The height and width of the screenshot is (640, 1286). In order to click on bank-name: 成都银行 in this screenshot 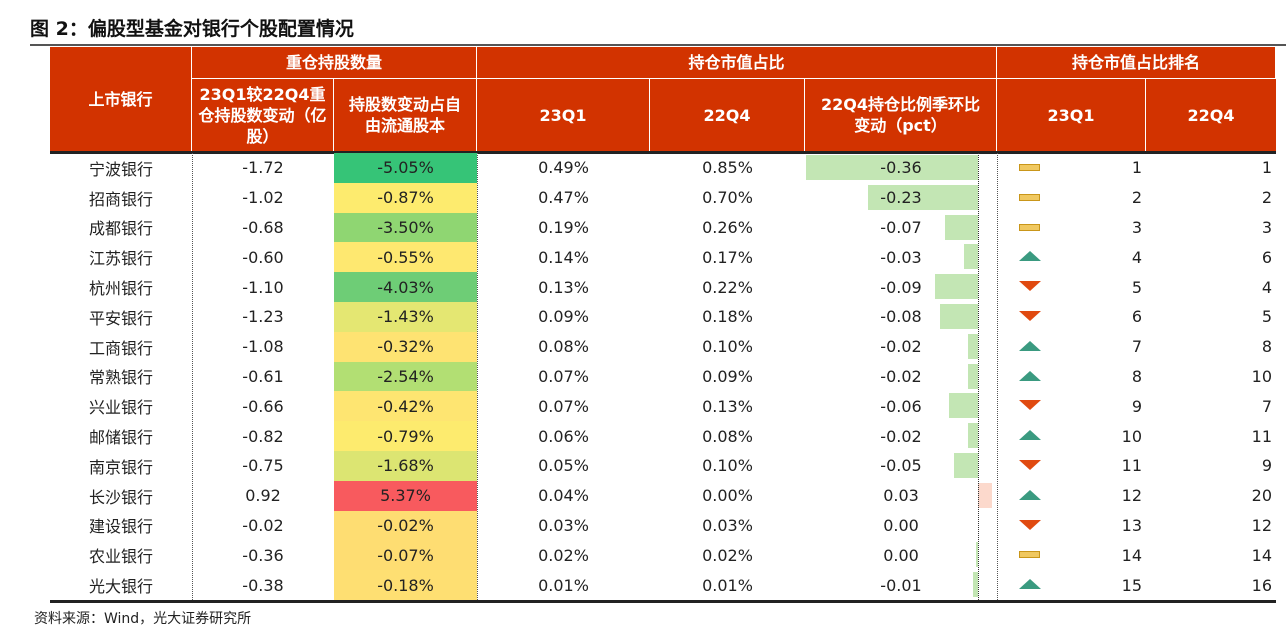, I will do `click(120, 229)`.